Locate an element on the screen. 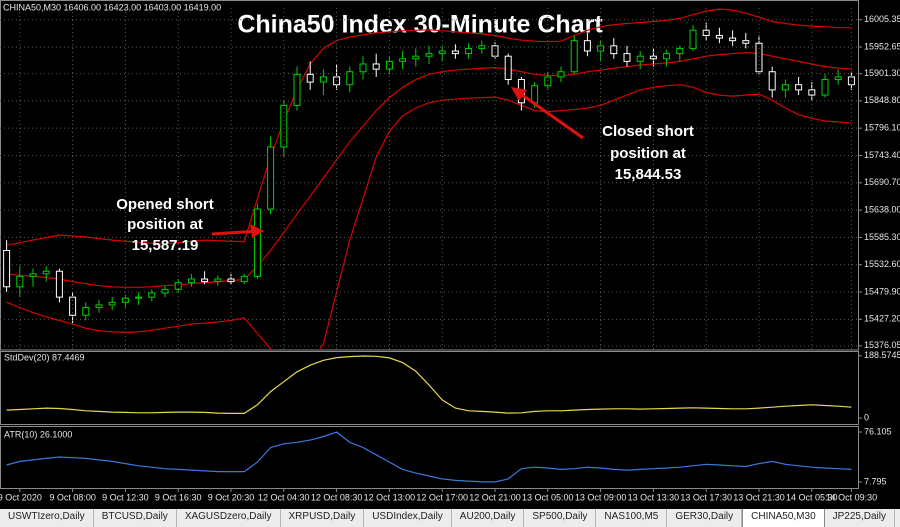 The image size is (900, 527). arrow is located at coordinates (550, 115).